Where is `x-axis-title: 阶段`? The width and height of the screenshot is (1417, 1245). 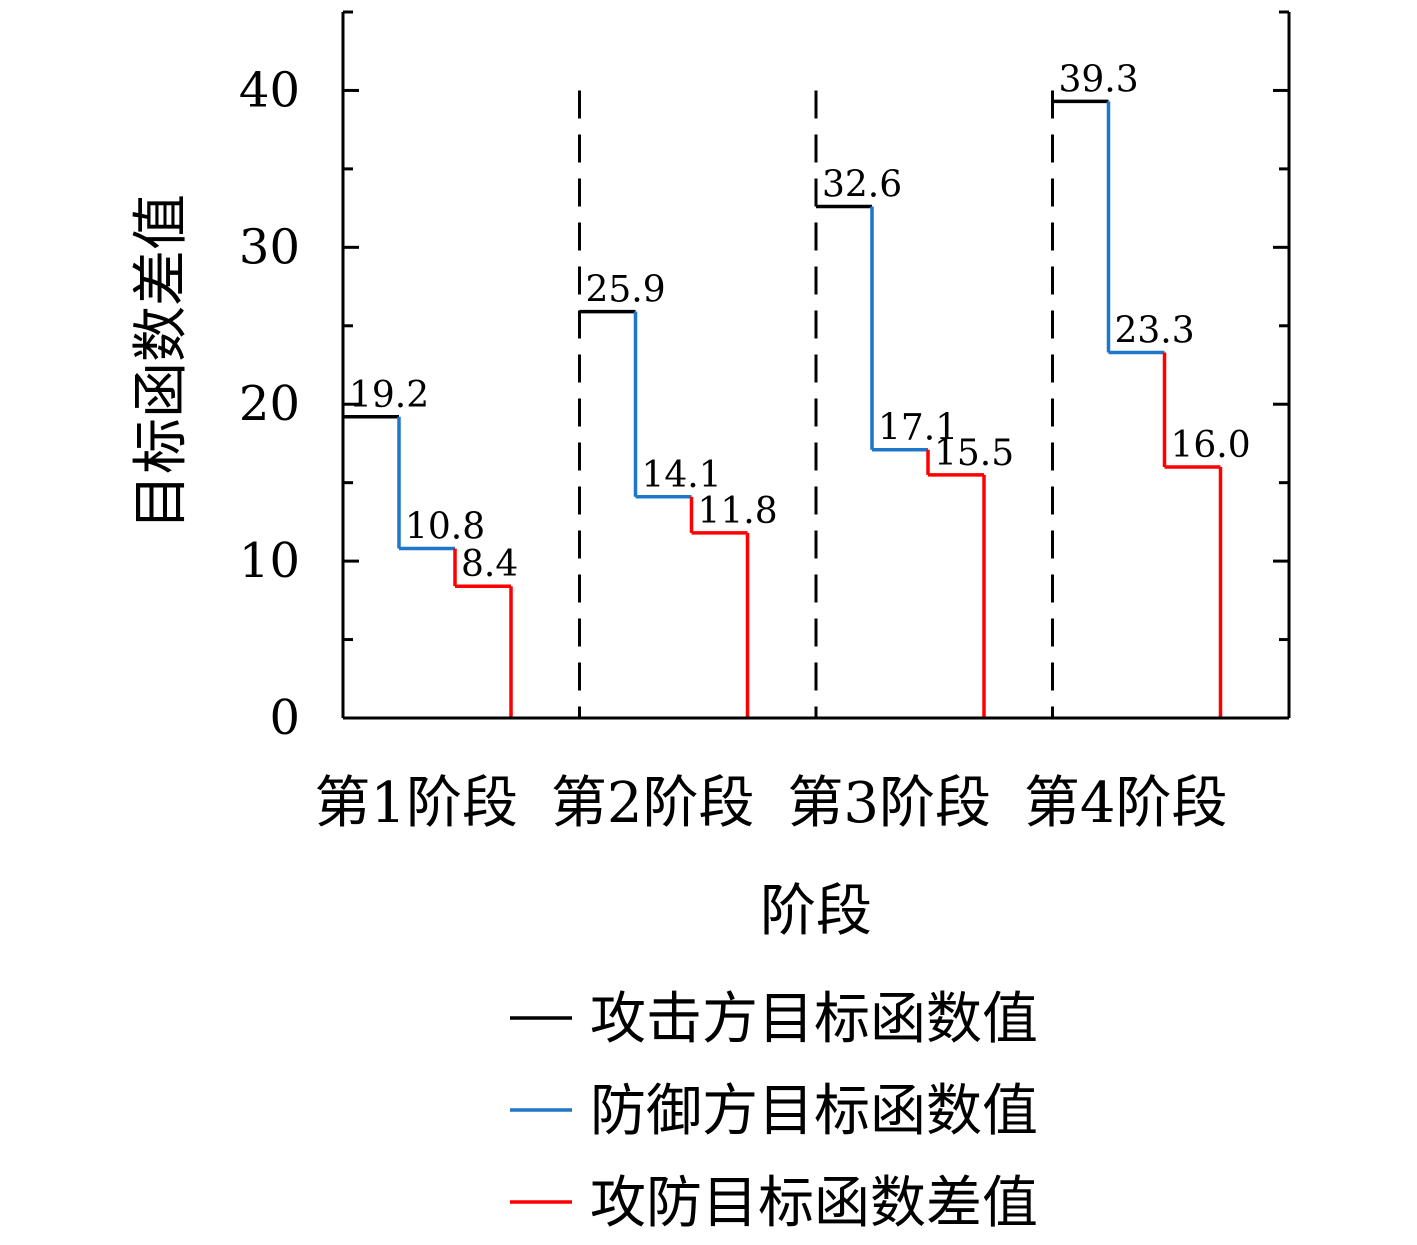 x-axis-title: 阶段 is located at coordinates (816, 911).